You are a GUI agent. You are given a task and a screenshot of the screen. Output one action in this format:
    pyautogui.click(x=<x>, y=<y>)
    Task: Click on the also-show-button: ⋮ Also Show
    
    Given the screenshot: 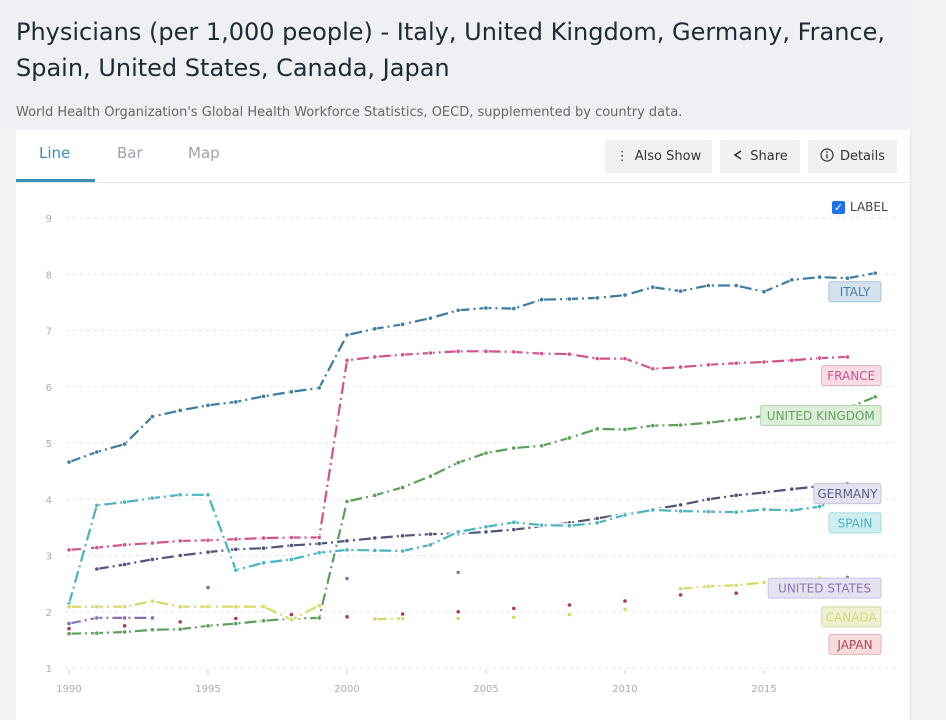 What is the action you would take?
    pyautogui.click(x=658, y=156)
    